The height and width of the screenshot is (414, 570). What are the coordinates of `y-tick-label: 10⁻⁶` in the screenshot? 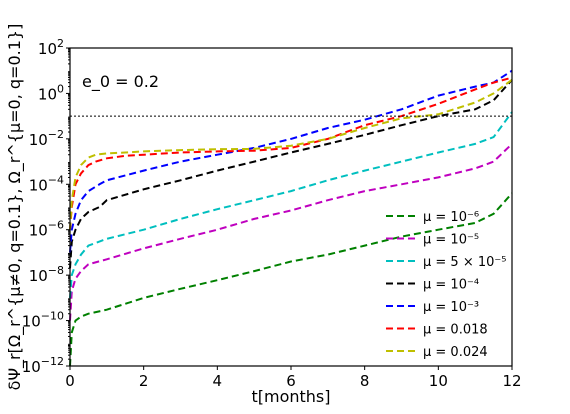 It's located at (46, 229).